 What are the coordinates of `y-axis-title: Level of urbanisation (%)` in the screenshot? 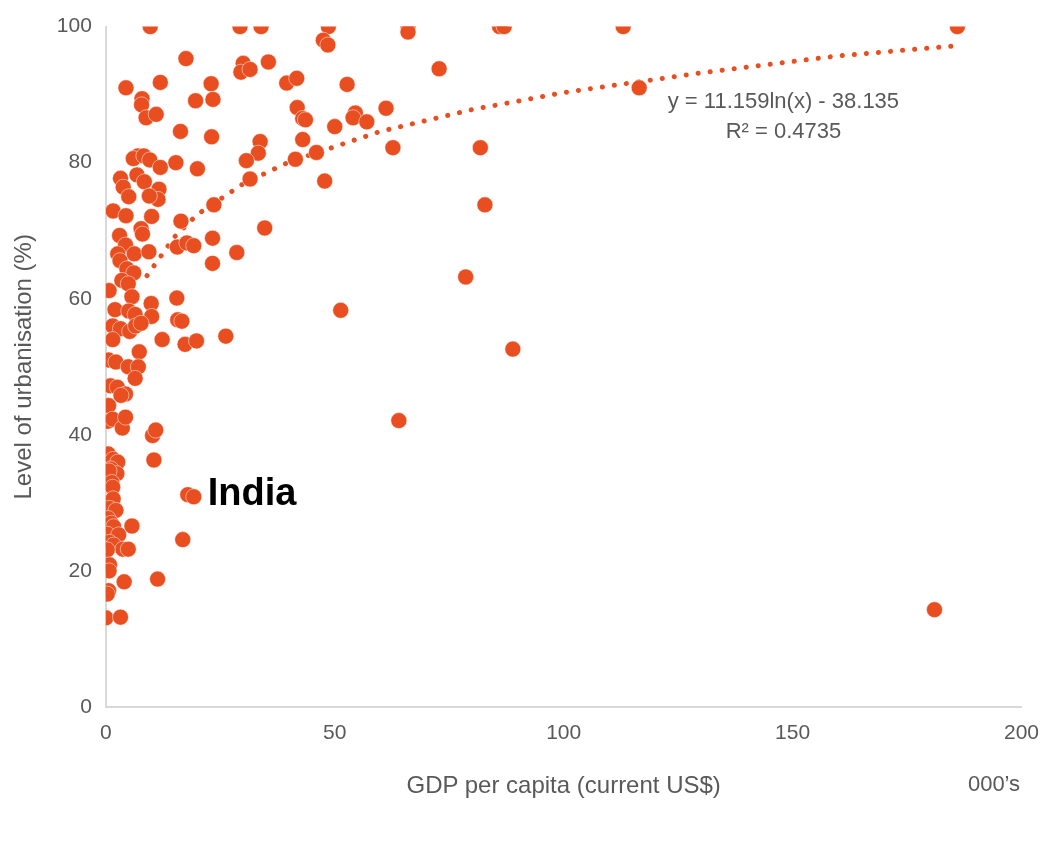 It's located at (23, 367).